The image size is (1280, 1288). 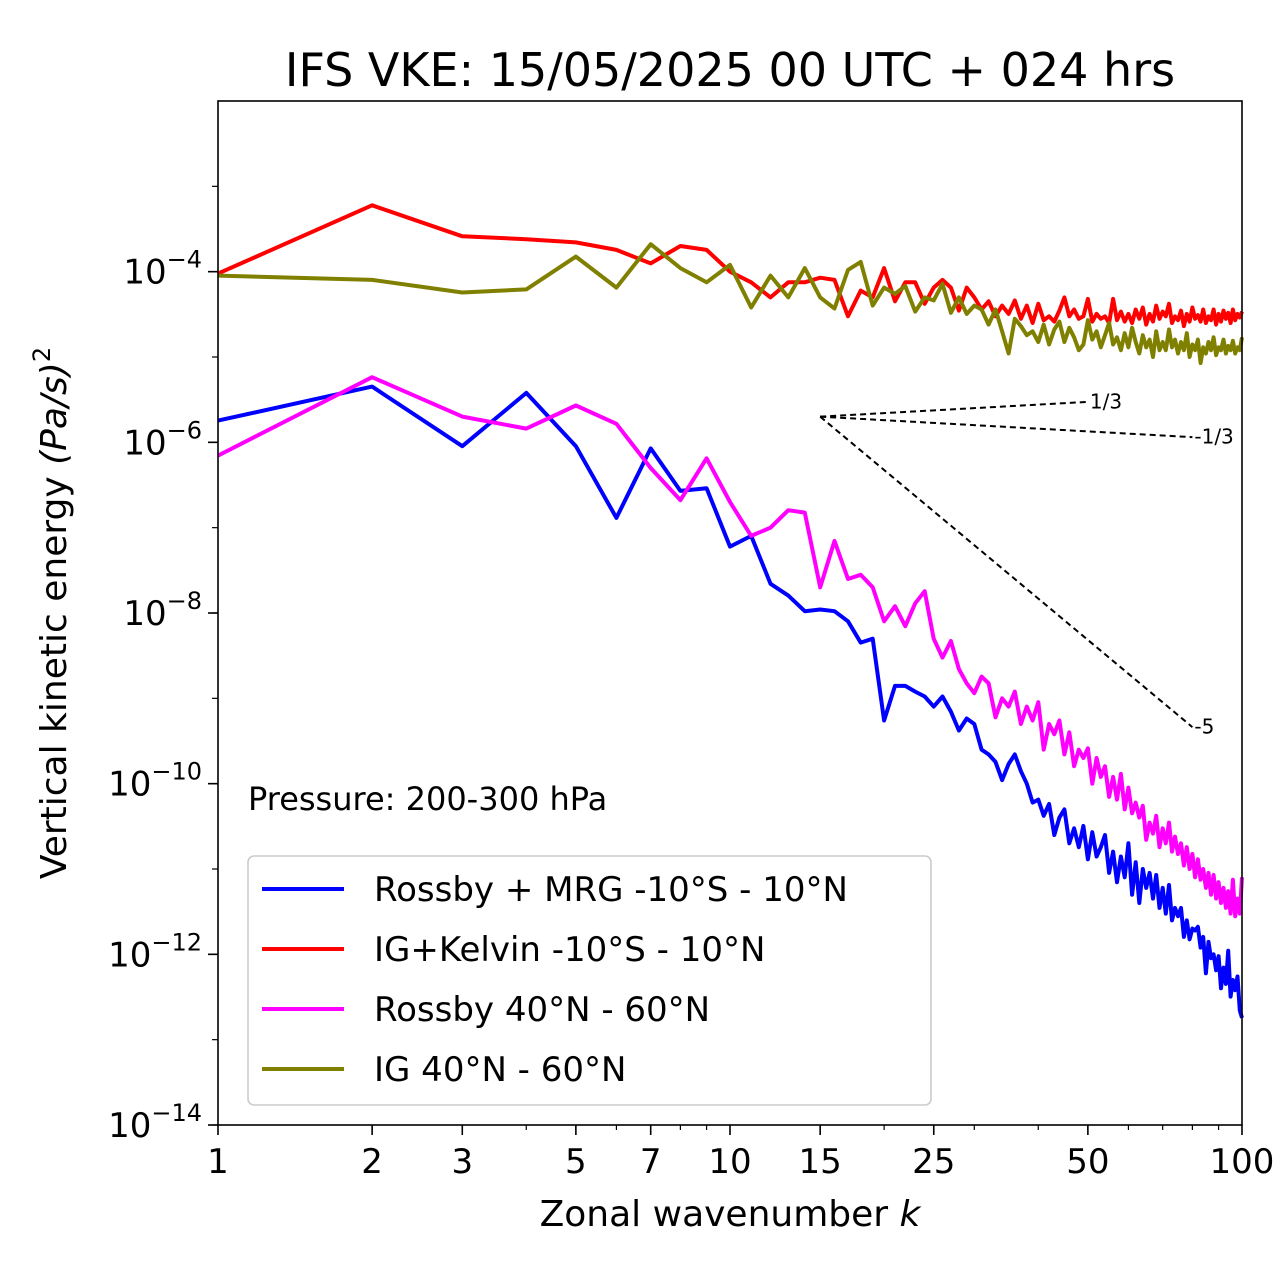 I want to click on y-tick-label: 10⁻⁶, so click(x=162, y=439).